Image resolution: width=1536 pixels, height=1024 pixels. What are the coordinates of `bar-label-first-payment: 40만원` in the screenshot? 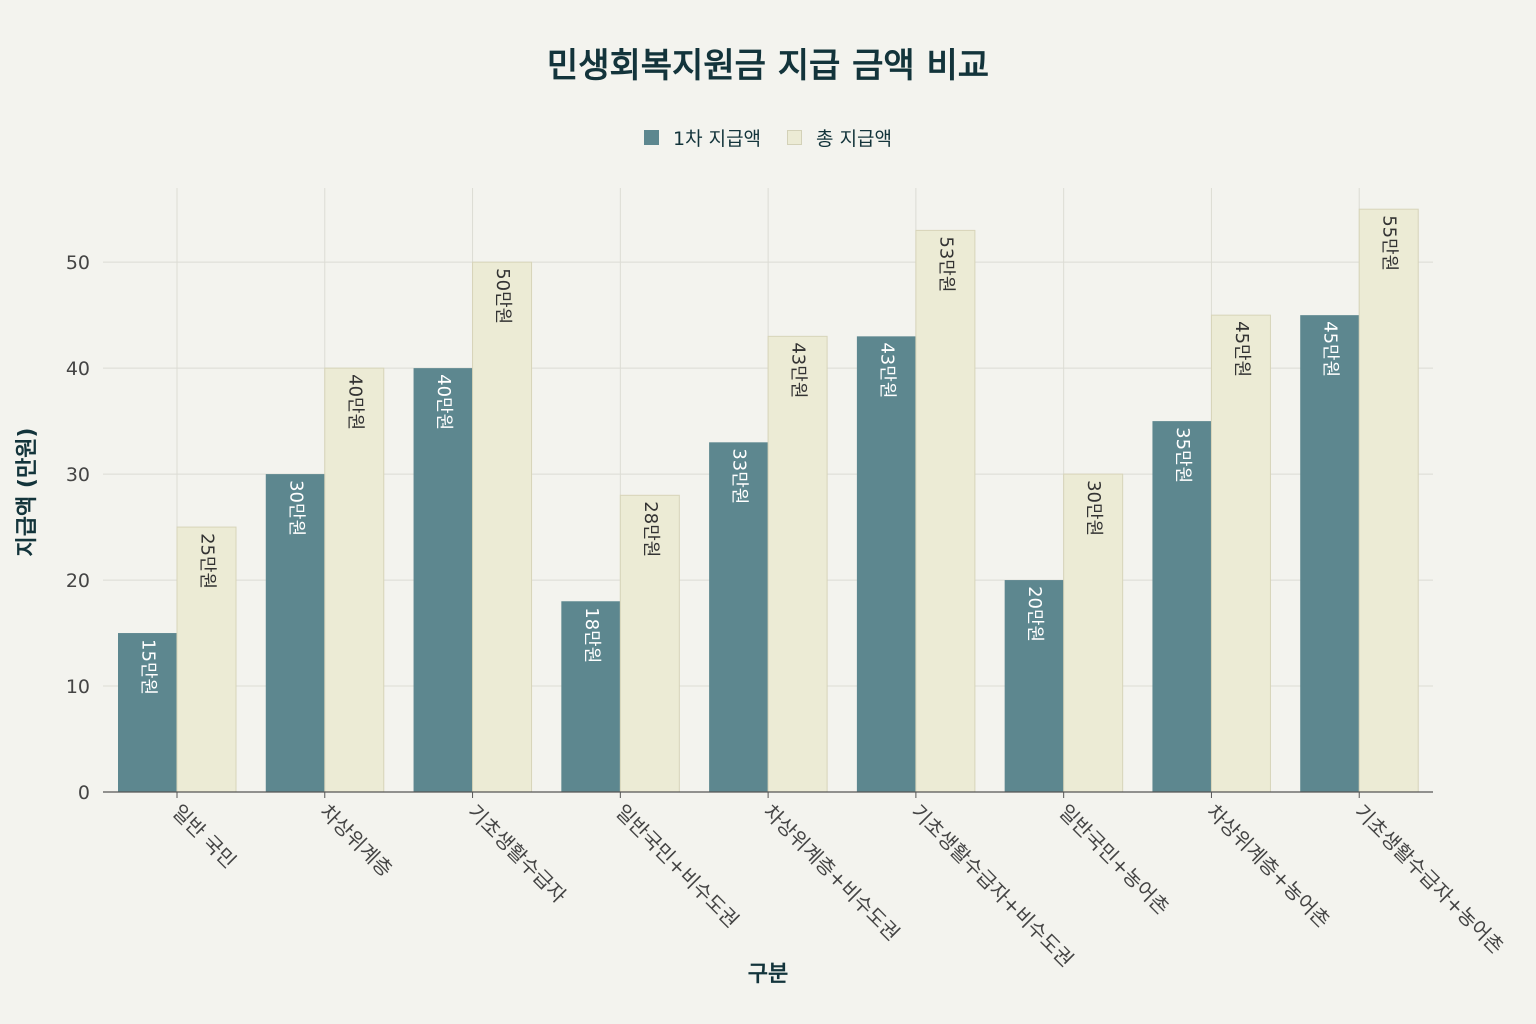 It's located at (443, 402).